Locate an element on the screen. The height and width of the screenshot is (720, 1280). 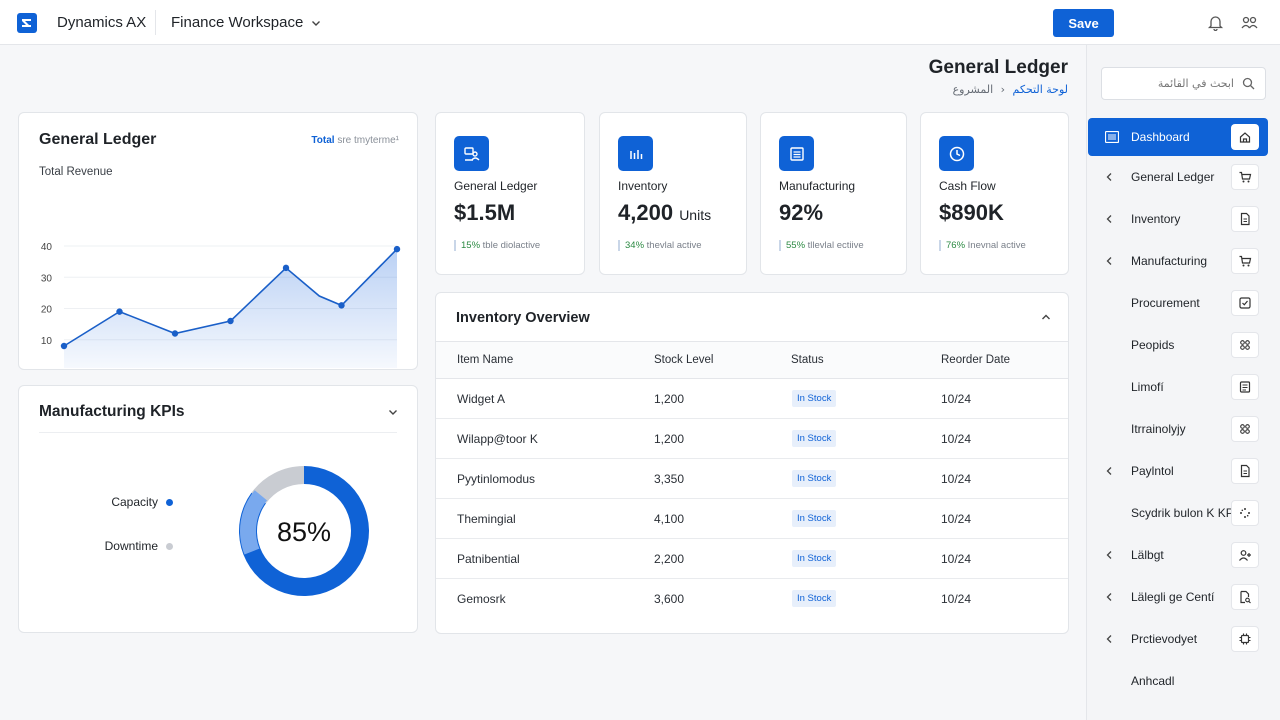
legend-item-capacity: Capacity is located at coordinates (98, 502).